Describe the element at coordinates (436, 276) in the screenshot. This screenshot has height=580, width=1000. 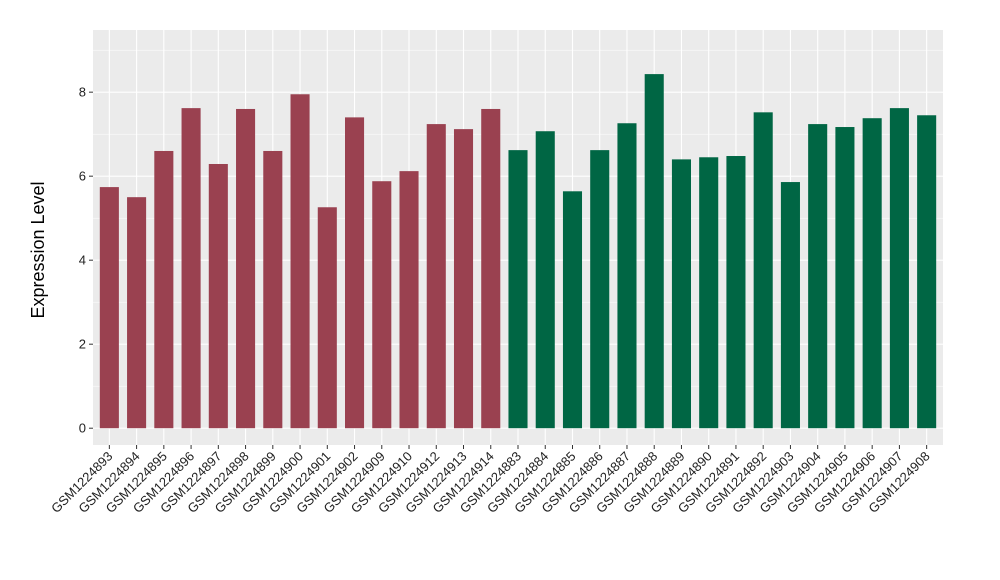
I see `bar-GSM1224912` at that location.